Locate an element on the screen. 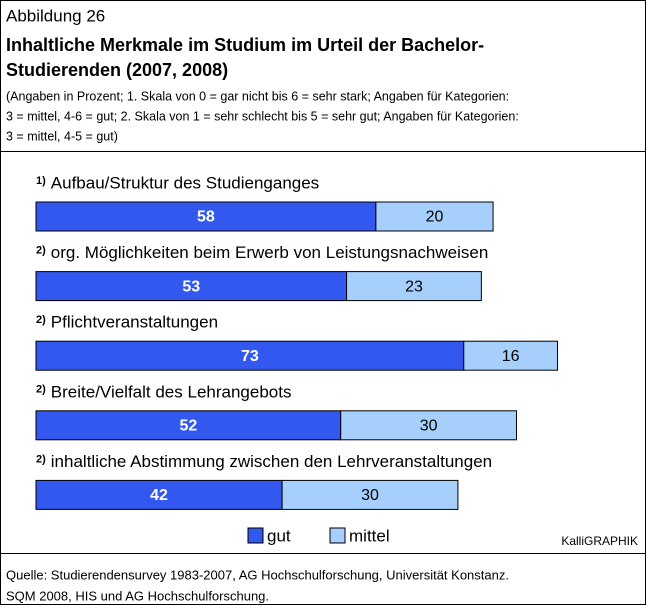 Image resolution: width=646 pixels, height=605 pixels. value-label: 23 is located at coordinates (414, 286).